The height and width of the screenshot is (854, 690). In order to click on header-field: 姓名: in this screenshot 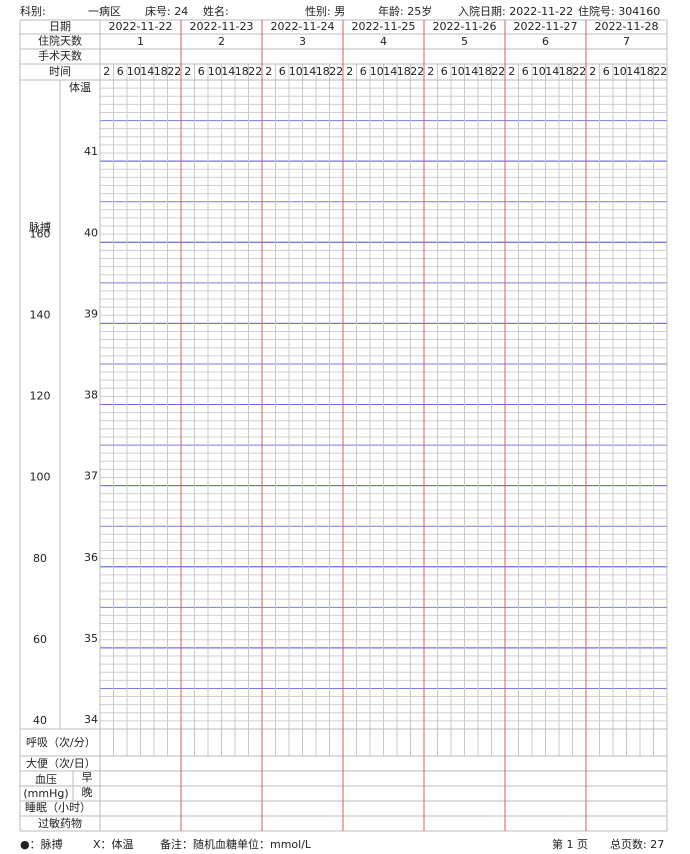, I will do `click(216, 11)`.